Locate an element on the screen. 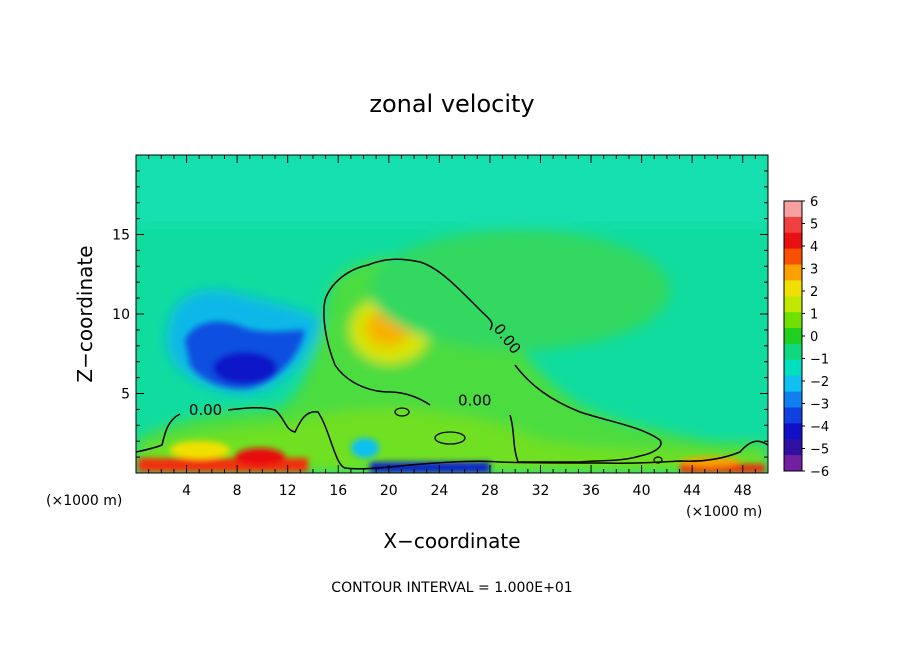 This screenshot has width=904, height=654. y-tick-label: 5 is located at coordinates (125, 395).